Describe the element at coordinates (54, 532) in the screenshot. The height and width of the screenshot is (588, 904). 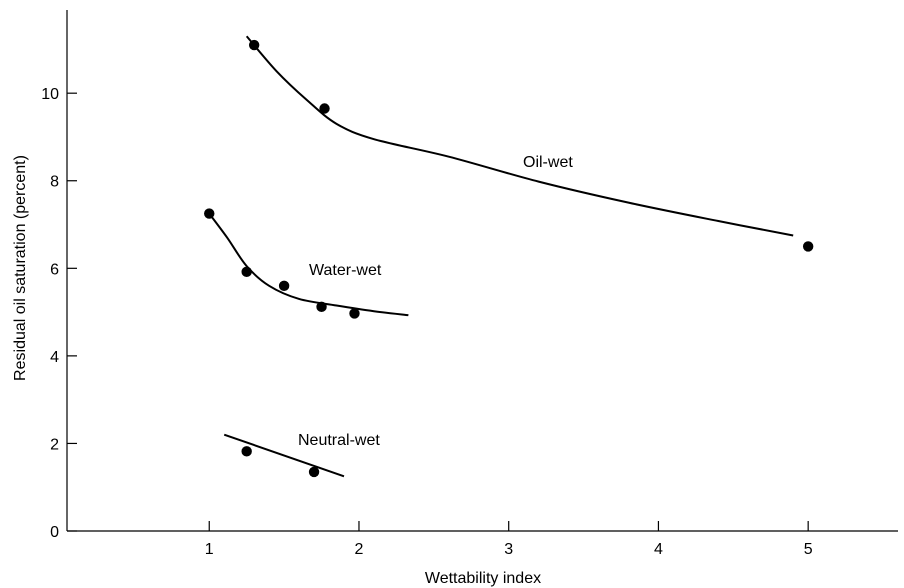
I see `y-tick-label: 0` at that location.